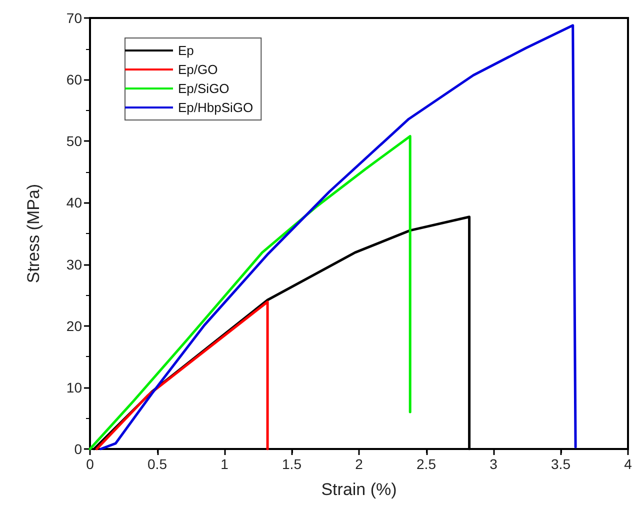  I want to click on legend-label: Ep/SiGO, so click(204, 88).